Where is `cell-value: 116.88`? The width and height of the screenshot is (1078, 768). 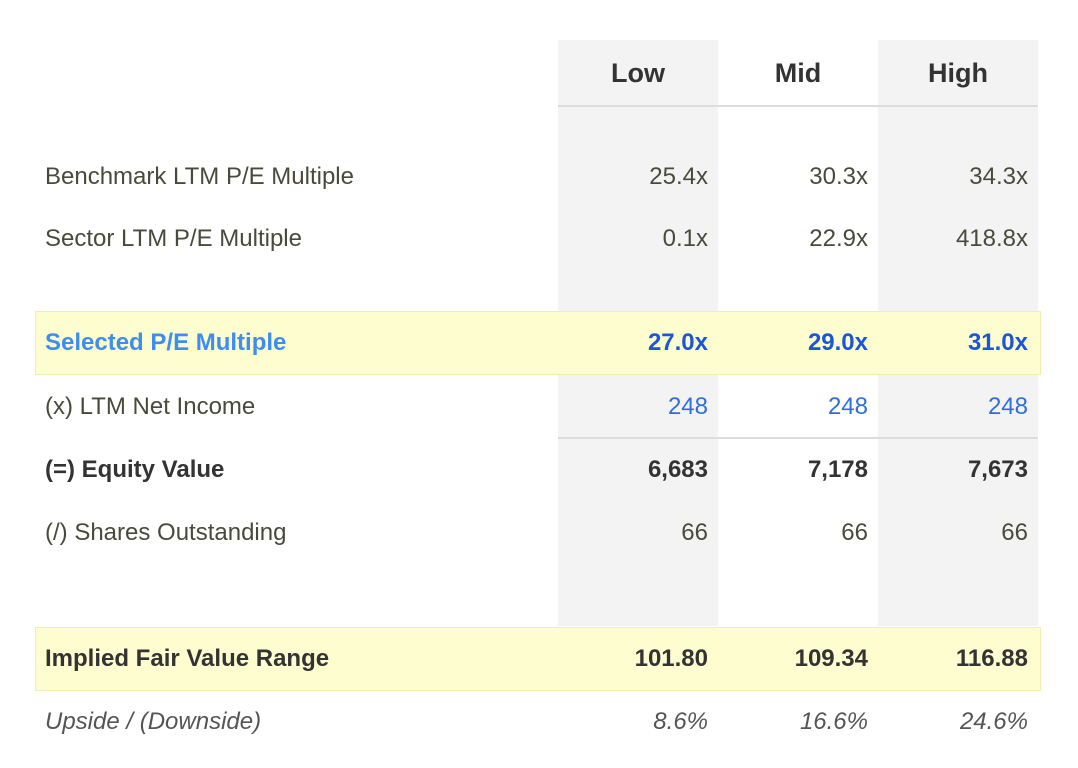
cell-value: 116.88 is located at coordinates (991, 658).